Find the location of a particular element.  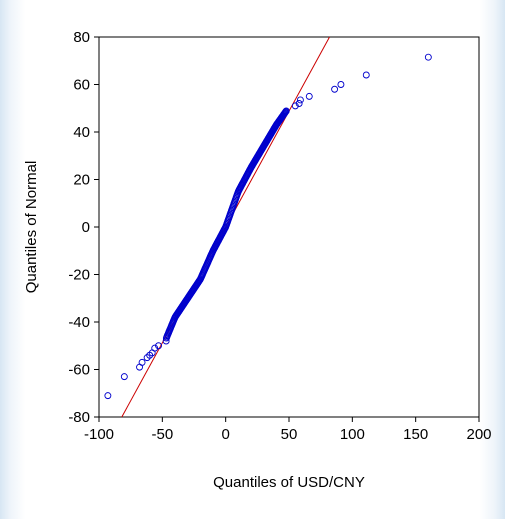

y-tick-label: 40 is located at coordinates (81, 132).